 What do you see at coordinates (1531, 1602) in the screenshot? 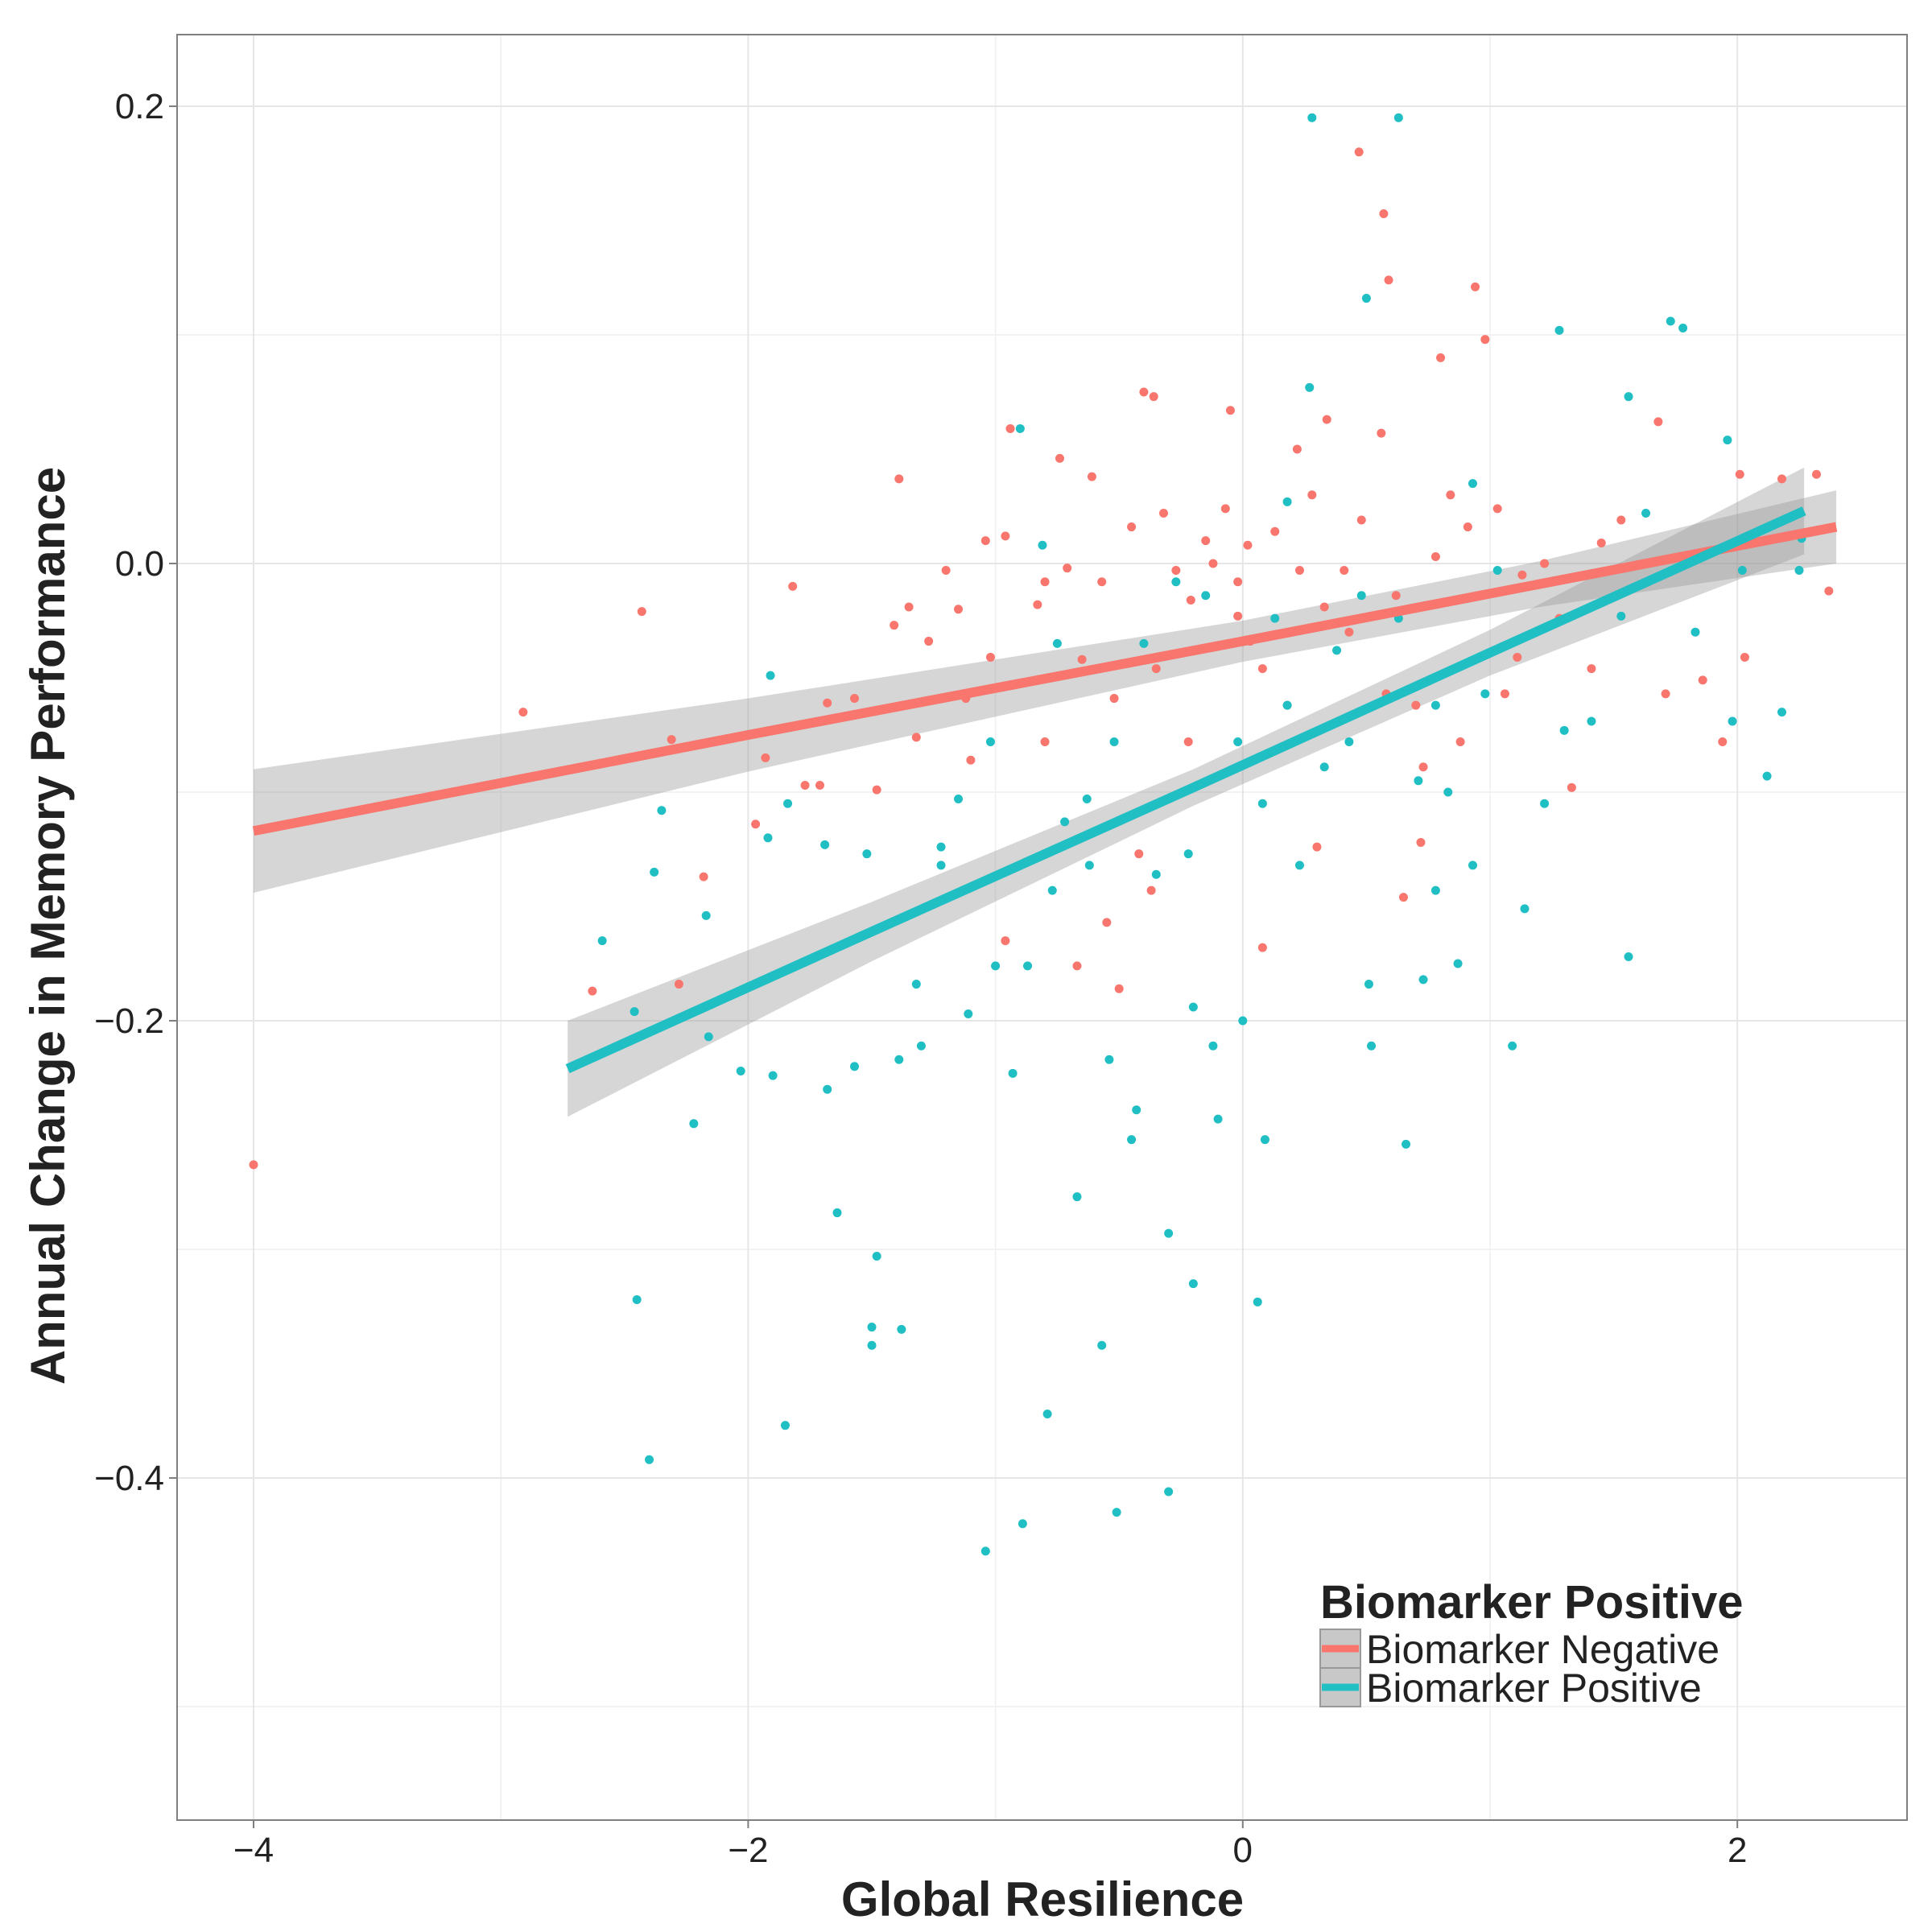
I see `legend-title: Biomarker Positive` at bounding box center [1531, 1602].